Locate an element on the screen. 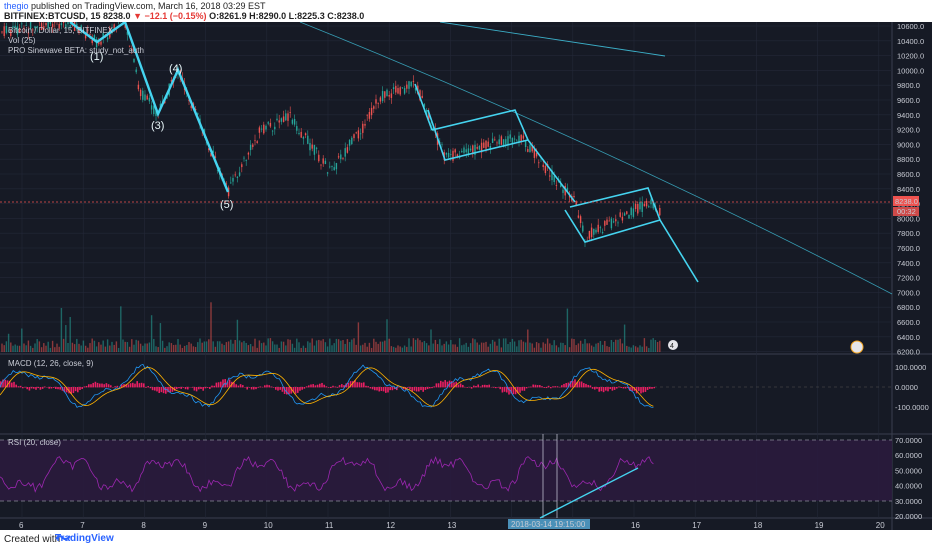 The image size is (932, 550). macd-axis-tick: 100.0000 is located at coordinates (910, 367).